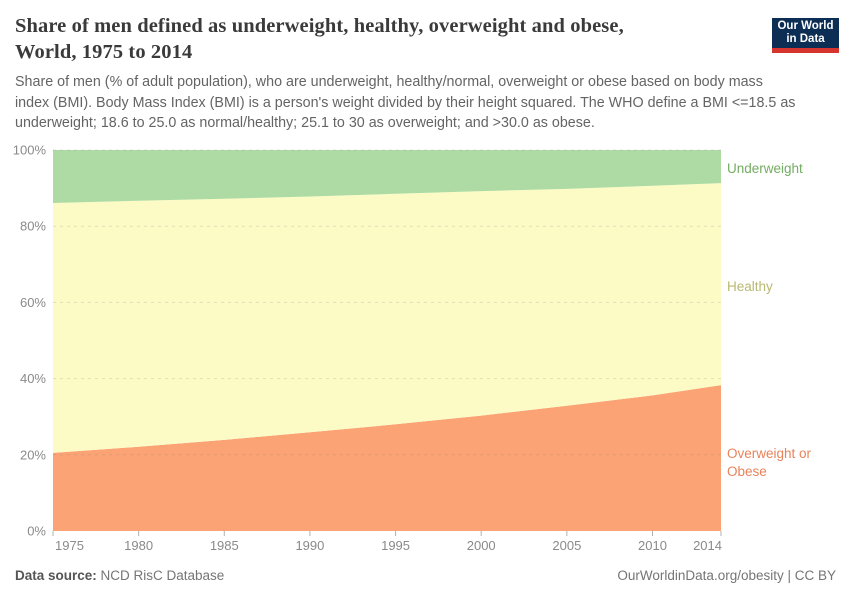  What do you see at coordinates (160, 575) in the screenshot?
I see `data-source-value: NCD RisC Database` at bounding box center [160, 575].